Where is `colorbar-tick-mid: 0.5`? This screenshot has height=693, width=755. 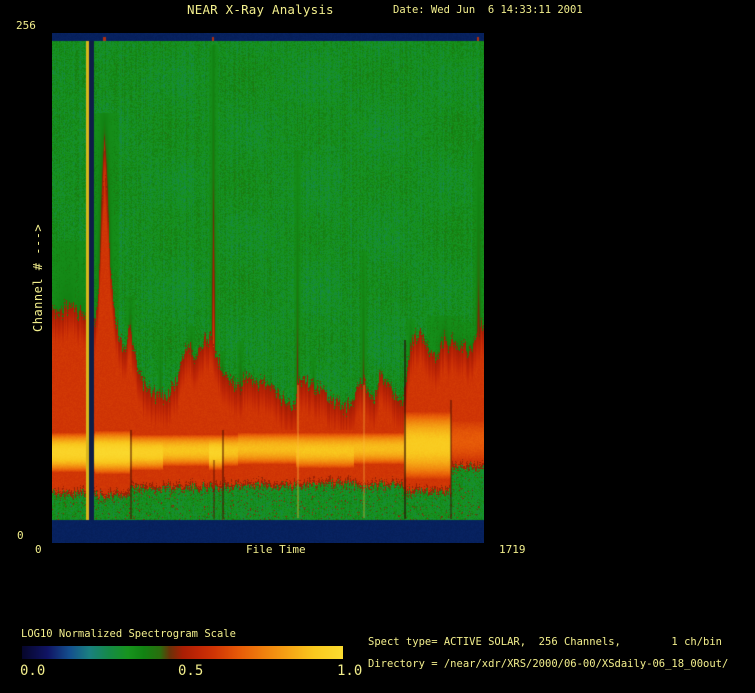
colorbar-tick-mid: 0.5 is located at coordinates (191, 671).